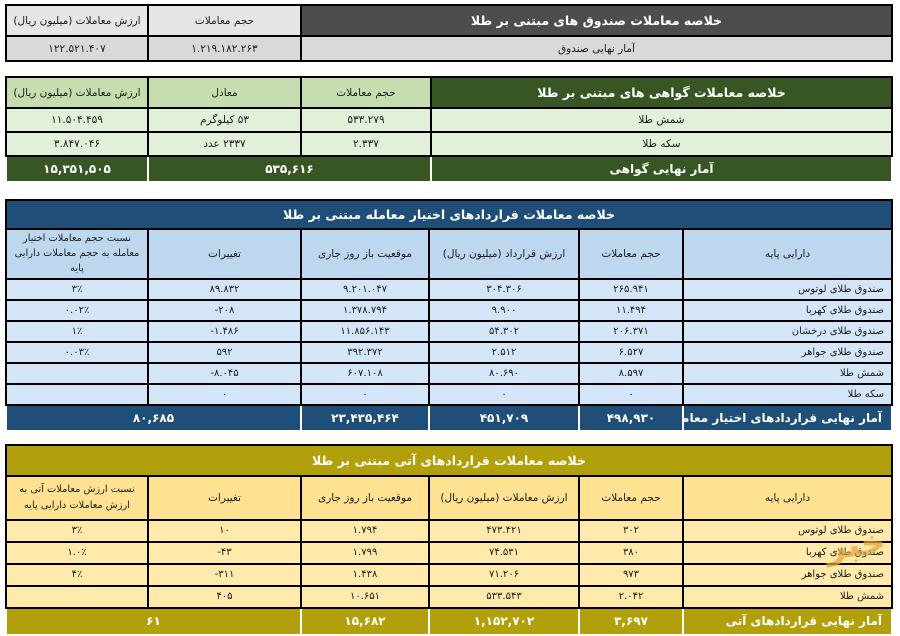 This screenshot has height=636, width=900. Describe the element at coordinates (631, 352) in the screenshot. I see `cell-volume: ۶.۵۲۷` at that location.